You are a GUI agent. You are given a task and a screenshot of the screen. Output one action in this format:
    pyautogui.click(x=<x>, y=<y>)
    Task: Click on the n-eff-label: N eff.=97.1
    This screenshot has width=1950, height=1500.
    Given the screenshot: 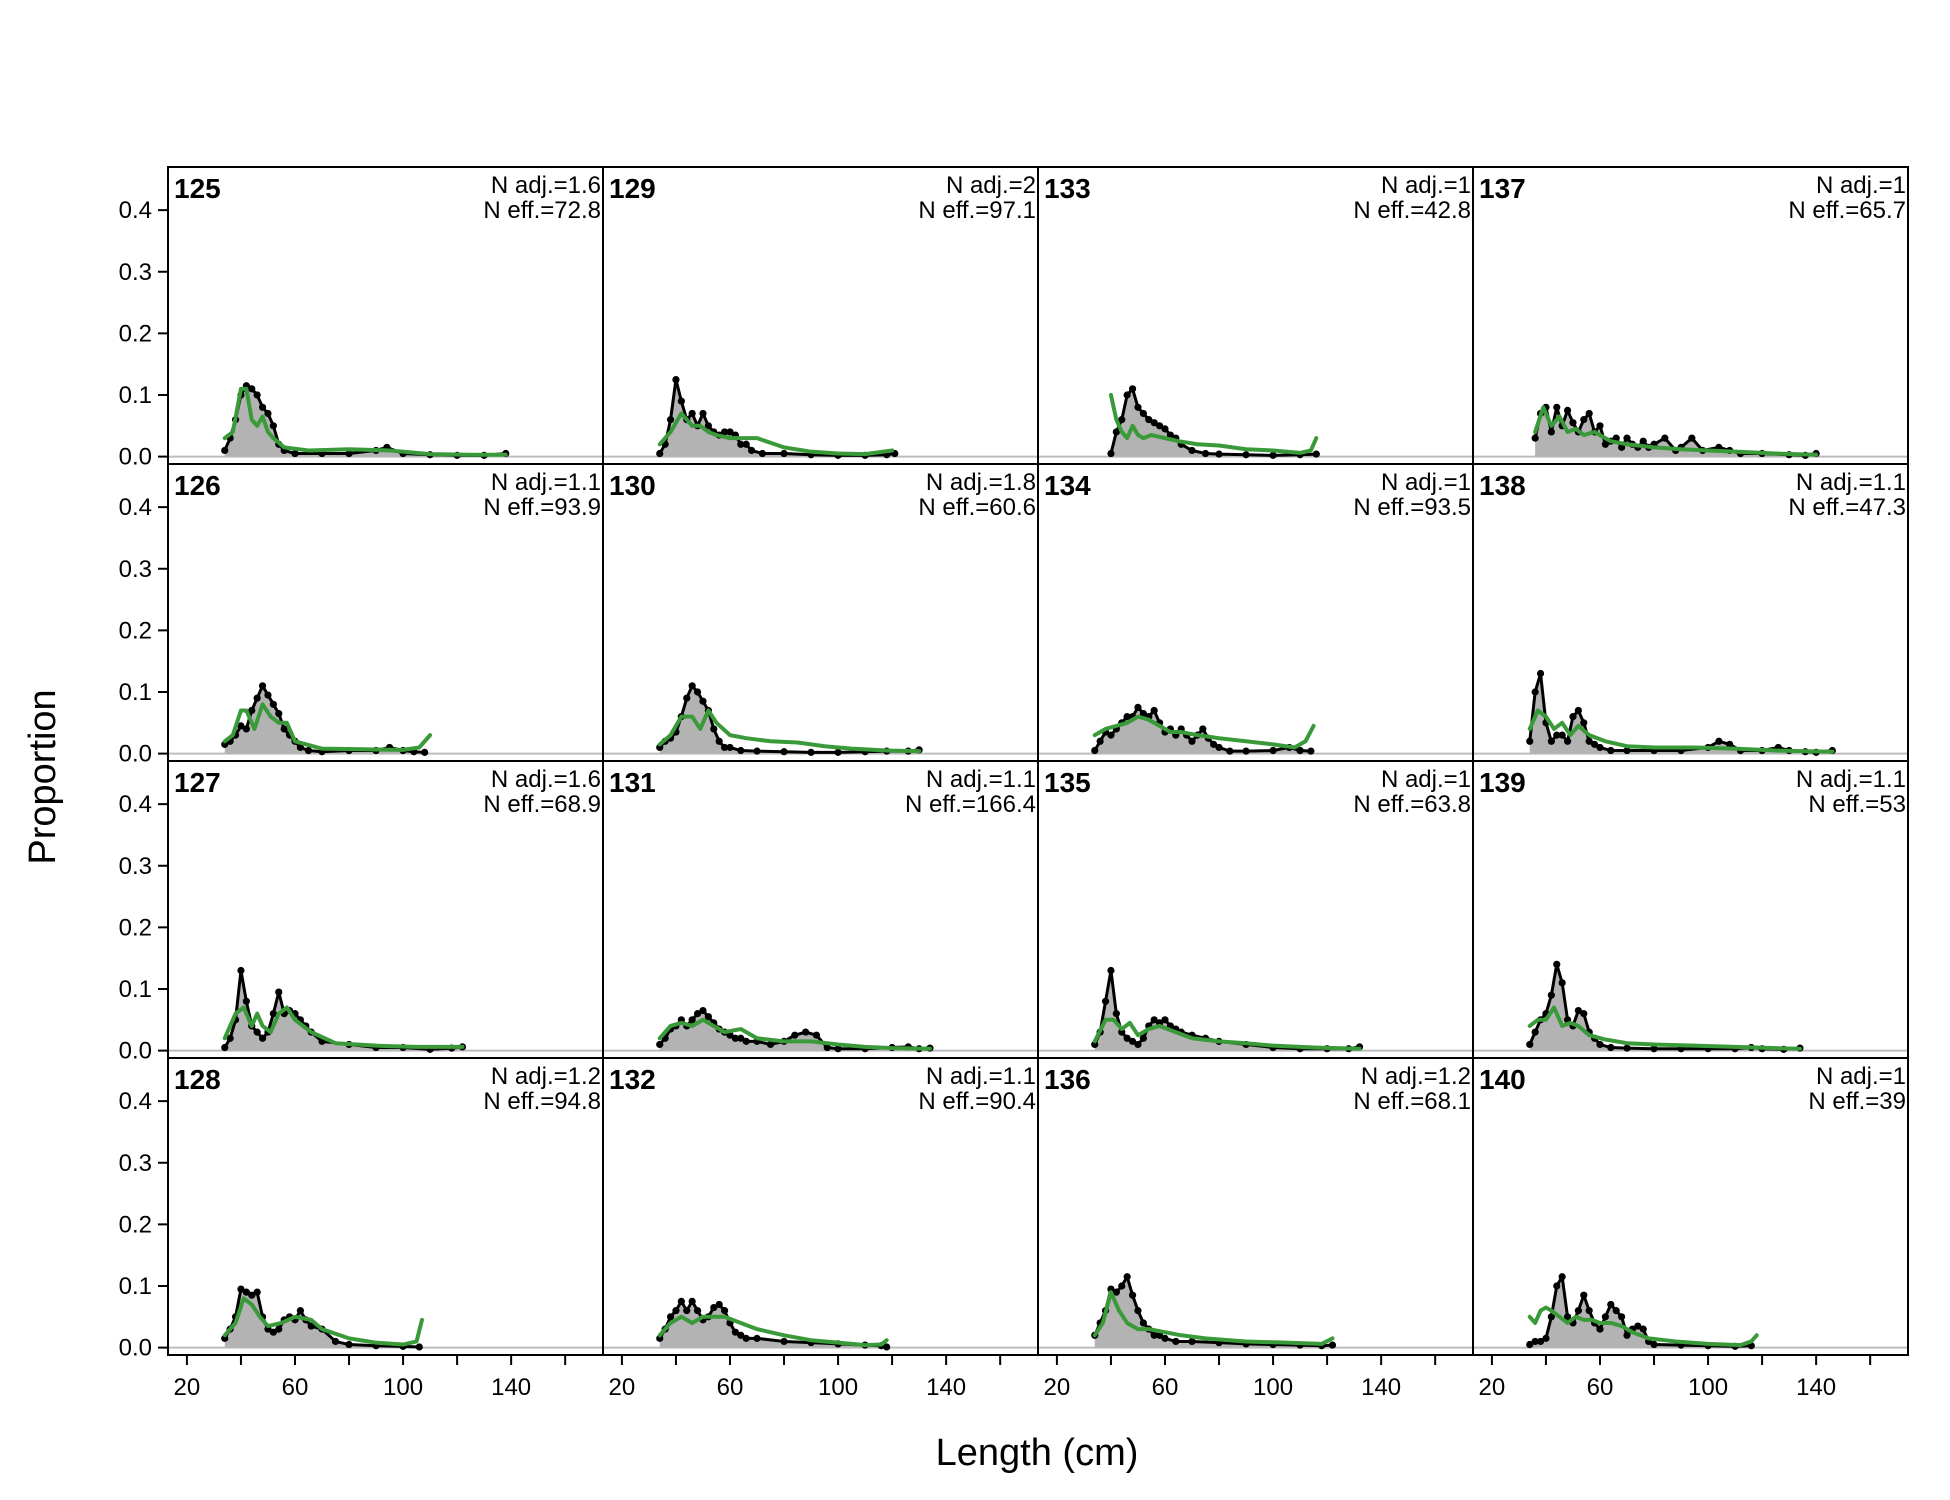 What is the action you would take?
    pyautogui.click(x=977, y=210)
    